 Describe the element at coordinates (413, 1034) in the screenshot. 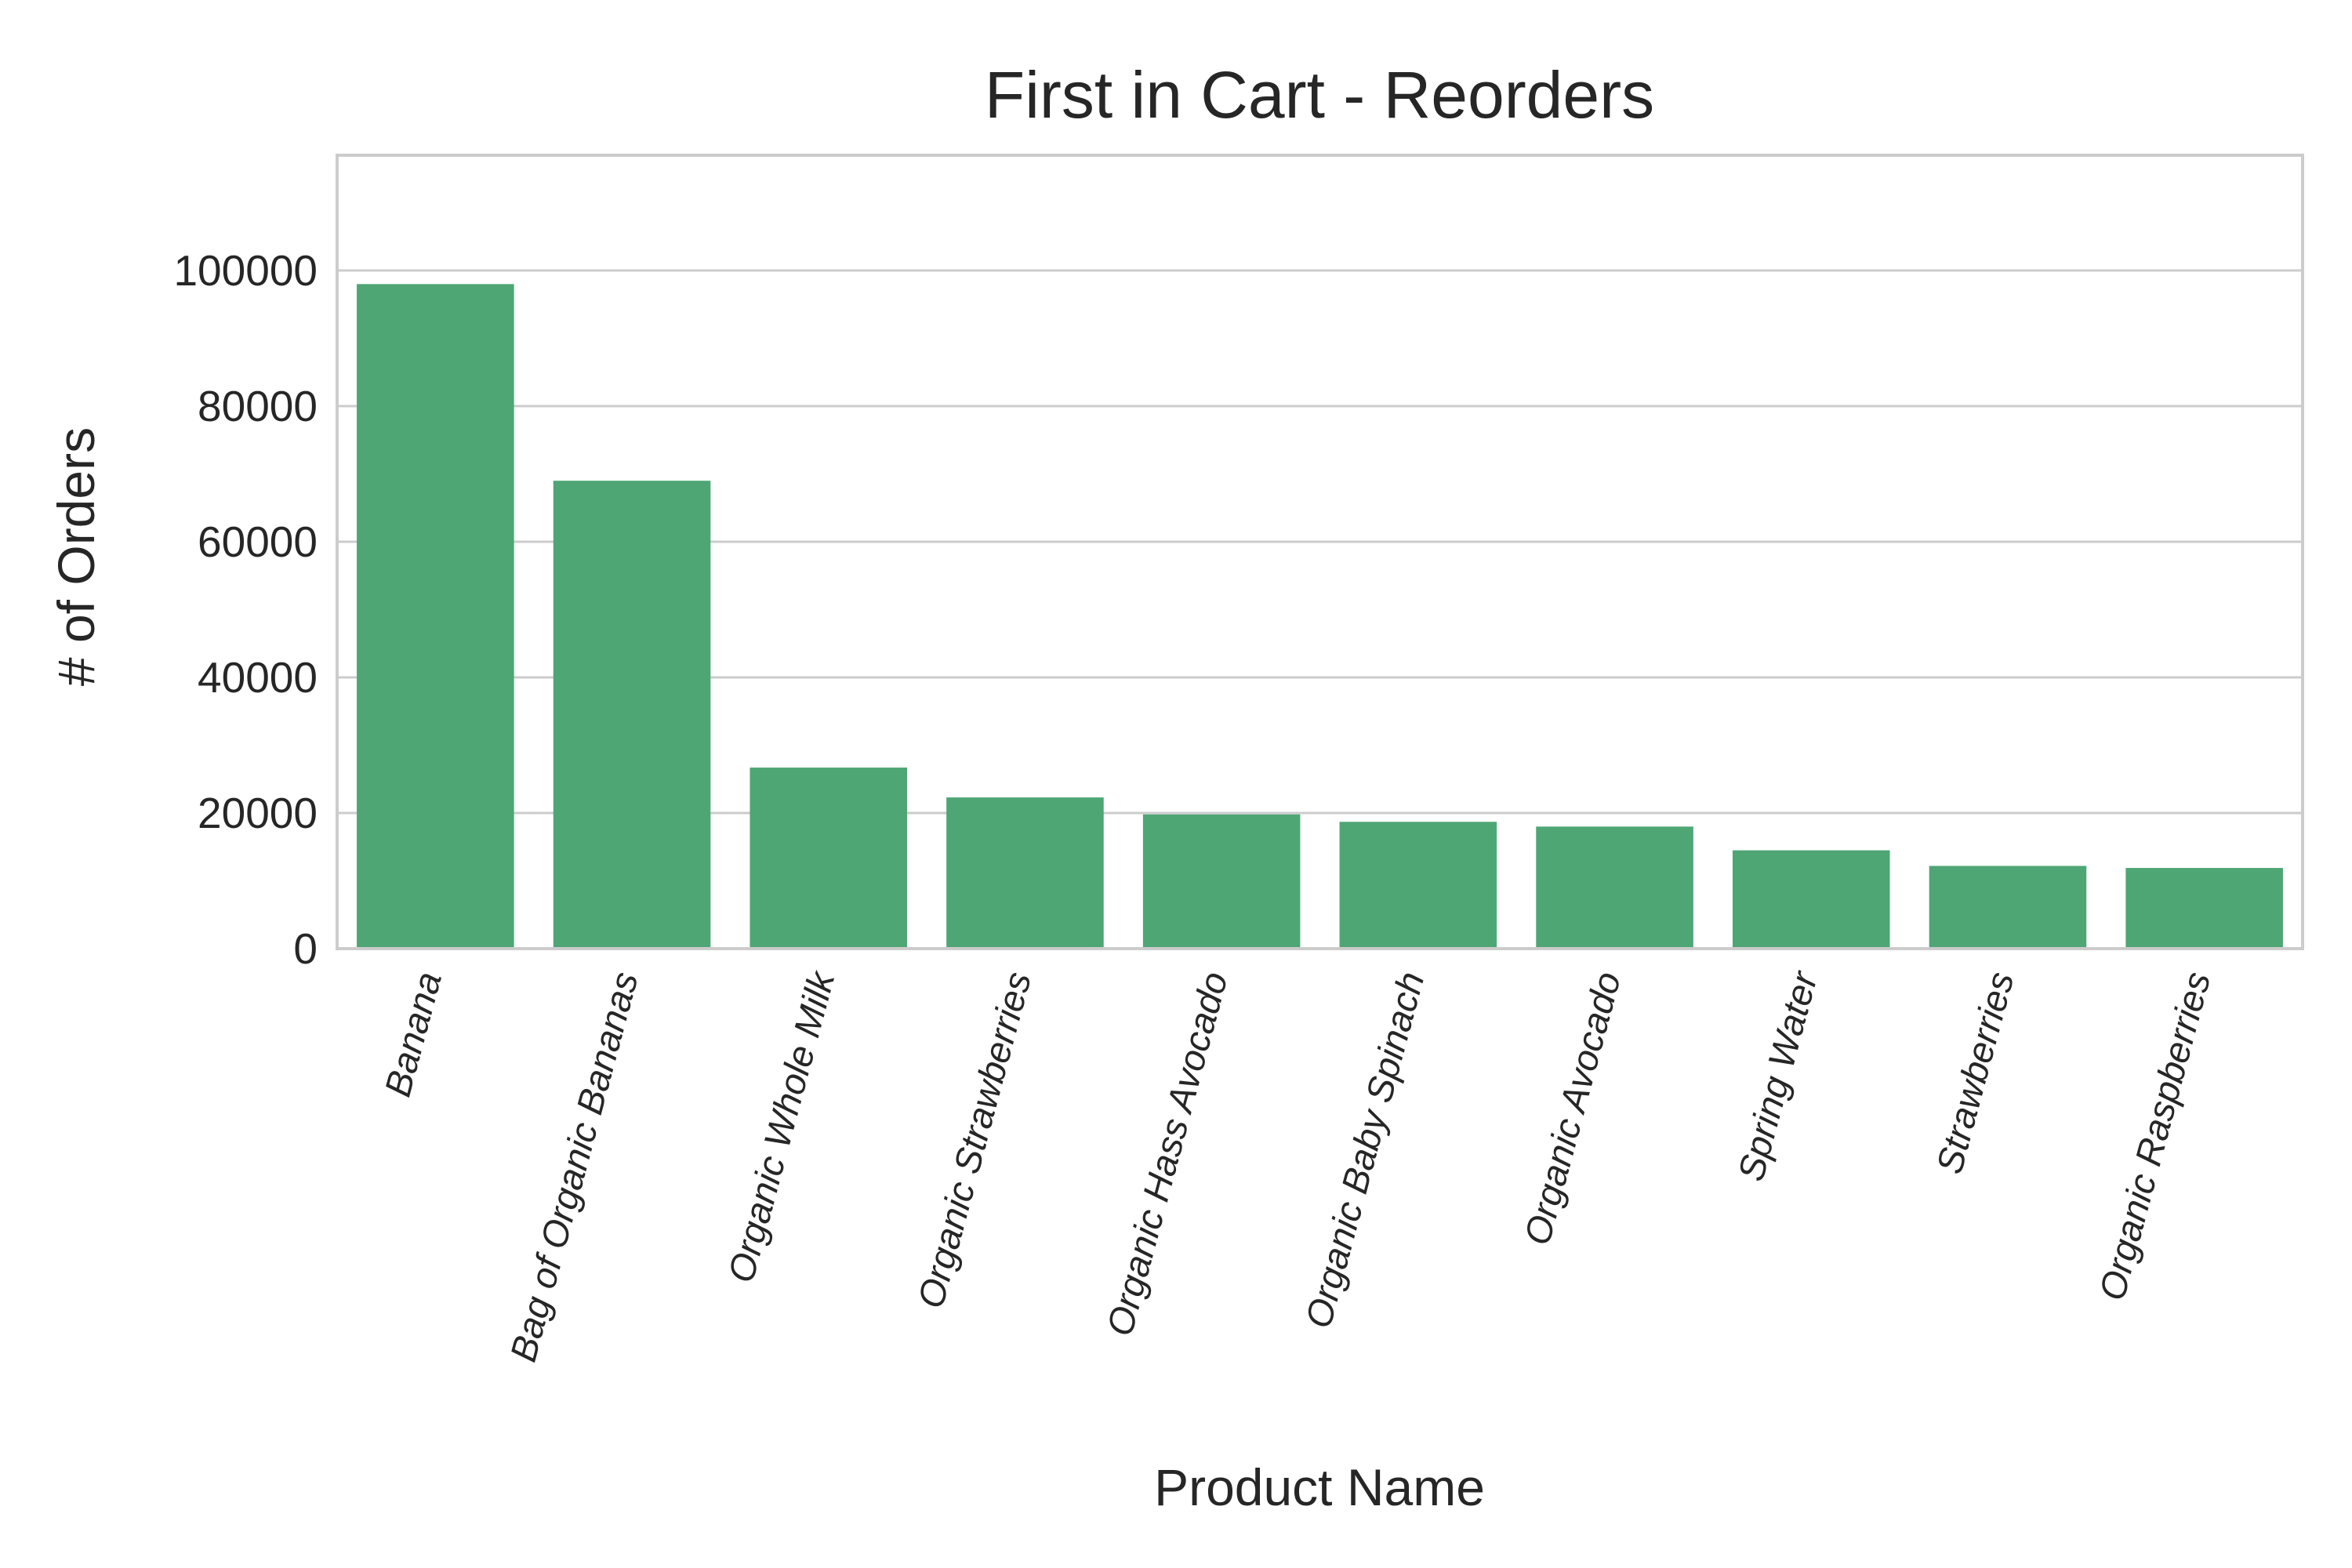

I see `x-tick-label-0: Banana` at that location.